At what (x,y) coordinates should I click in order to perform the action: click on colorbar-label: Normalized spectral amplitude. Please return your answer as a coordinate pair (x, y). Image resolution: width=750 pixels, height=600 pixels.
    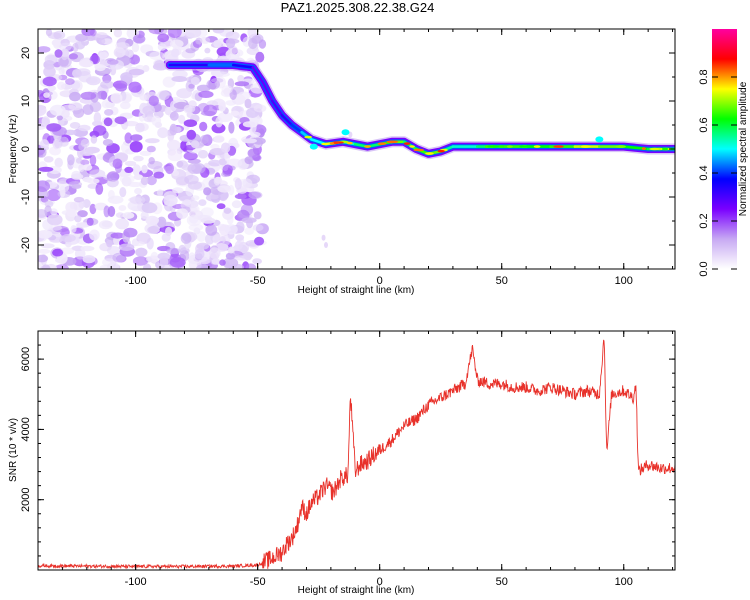
    Looking at the image, I should click on (743, 148).